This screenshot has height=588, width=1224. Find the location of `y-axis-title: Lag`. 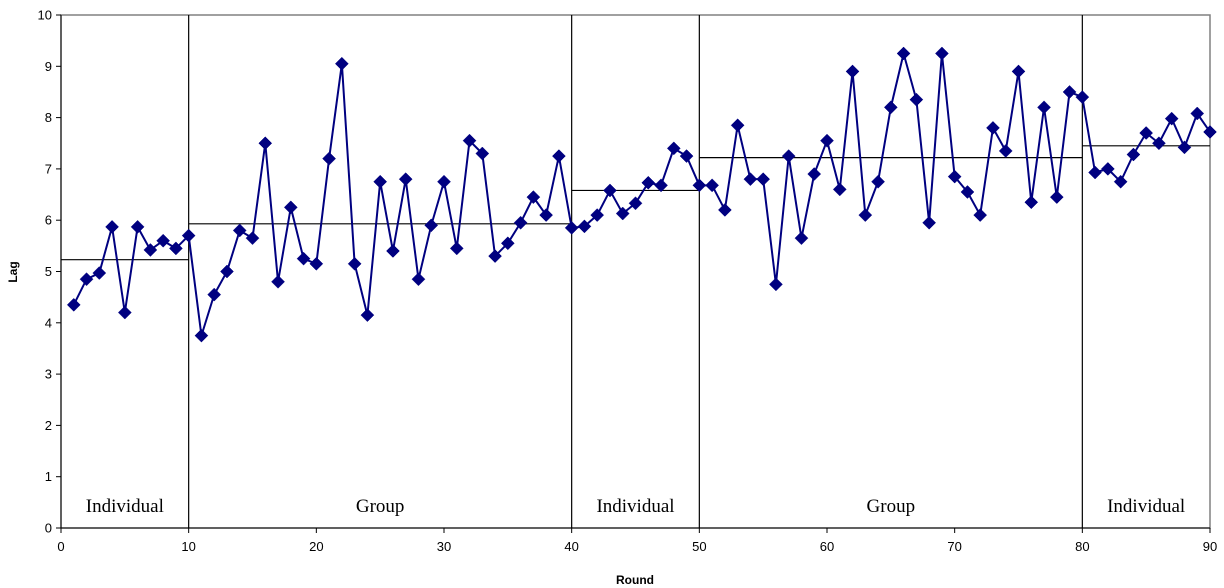

y-axis-title: Lag is located at coordinates (13, 271).